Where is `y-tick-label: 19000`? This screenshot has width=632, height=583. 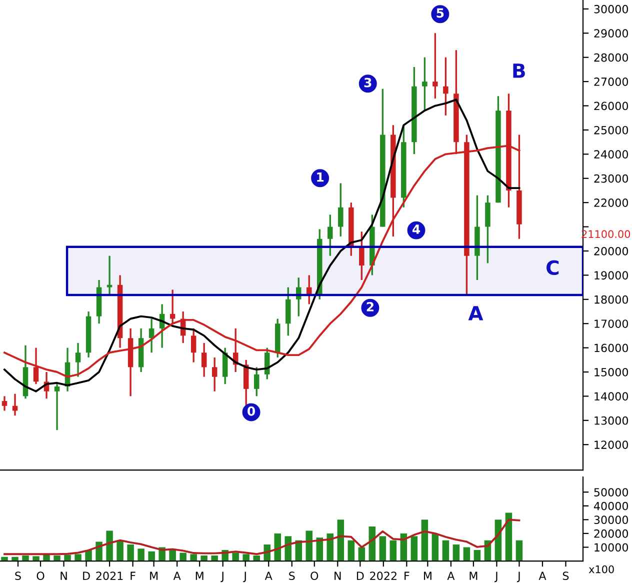 y-tick-label: 19000 is located at coordinates (611, 275).